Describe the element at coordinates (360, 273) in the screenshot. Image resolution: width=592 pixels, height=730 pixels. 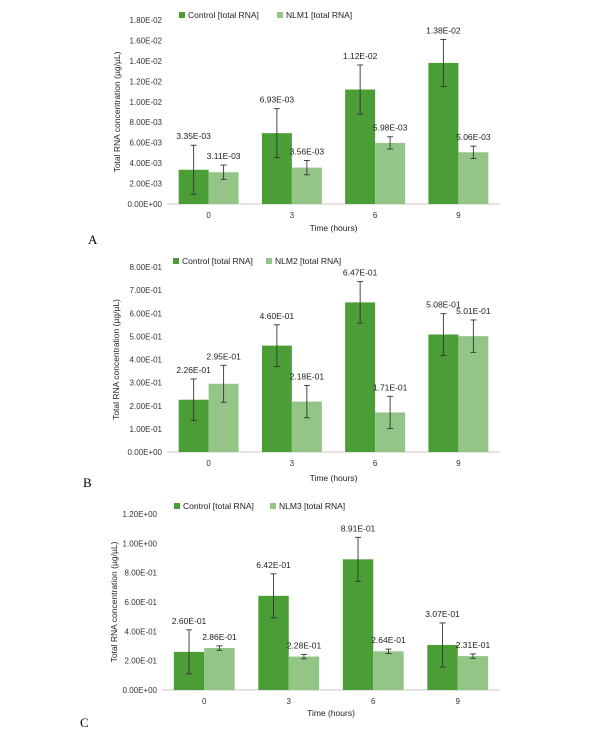
I see `data-label: 6.47E-01` at that location.